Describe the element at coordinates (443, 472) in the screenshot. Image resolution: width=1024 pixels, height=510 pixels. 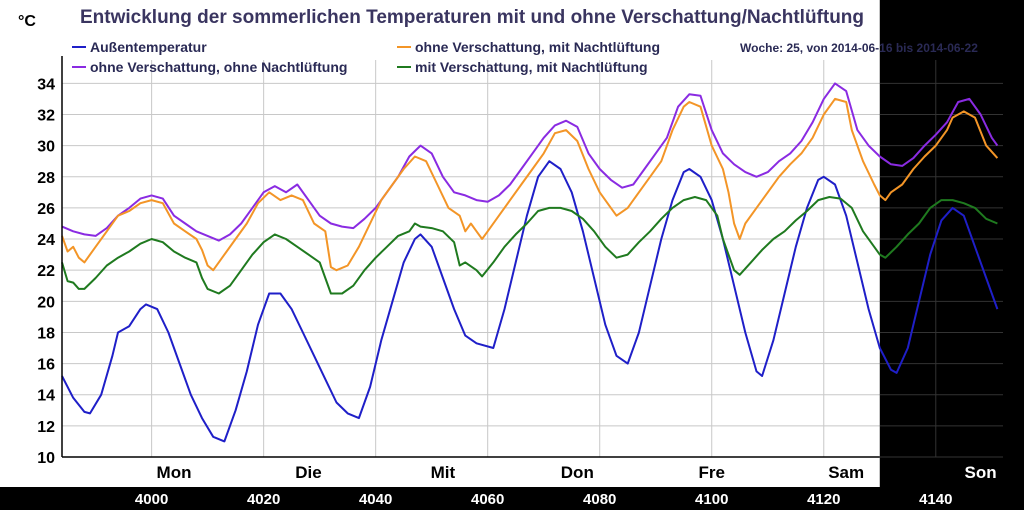
I see `day-label: Mit` at that location.